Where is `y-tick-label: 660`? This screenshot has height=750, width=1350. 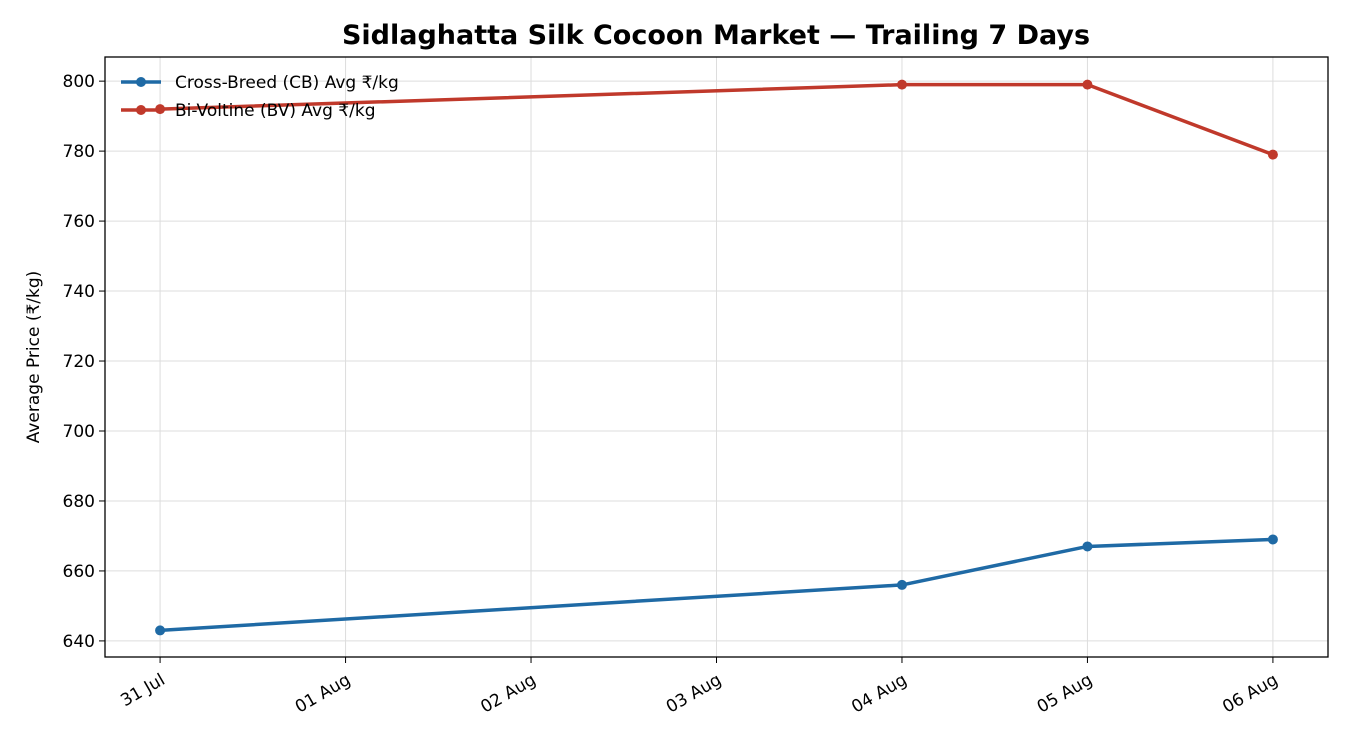
y-tick-label: 660 is located at coordinates (79, 572).